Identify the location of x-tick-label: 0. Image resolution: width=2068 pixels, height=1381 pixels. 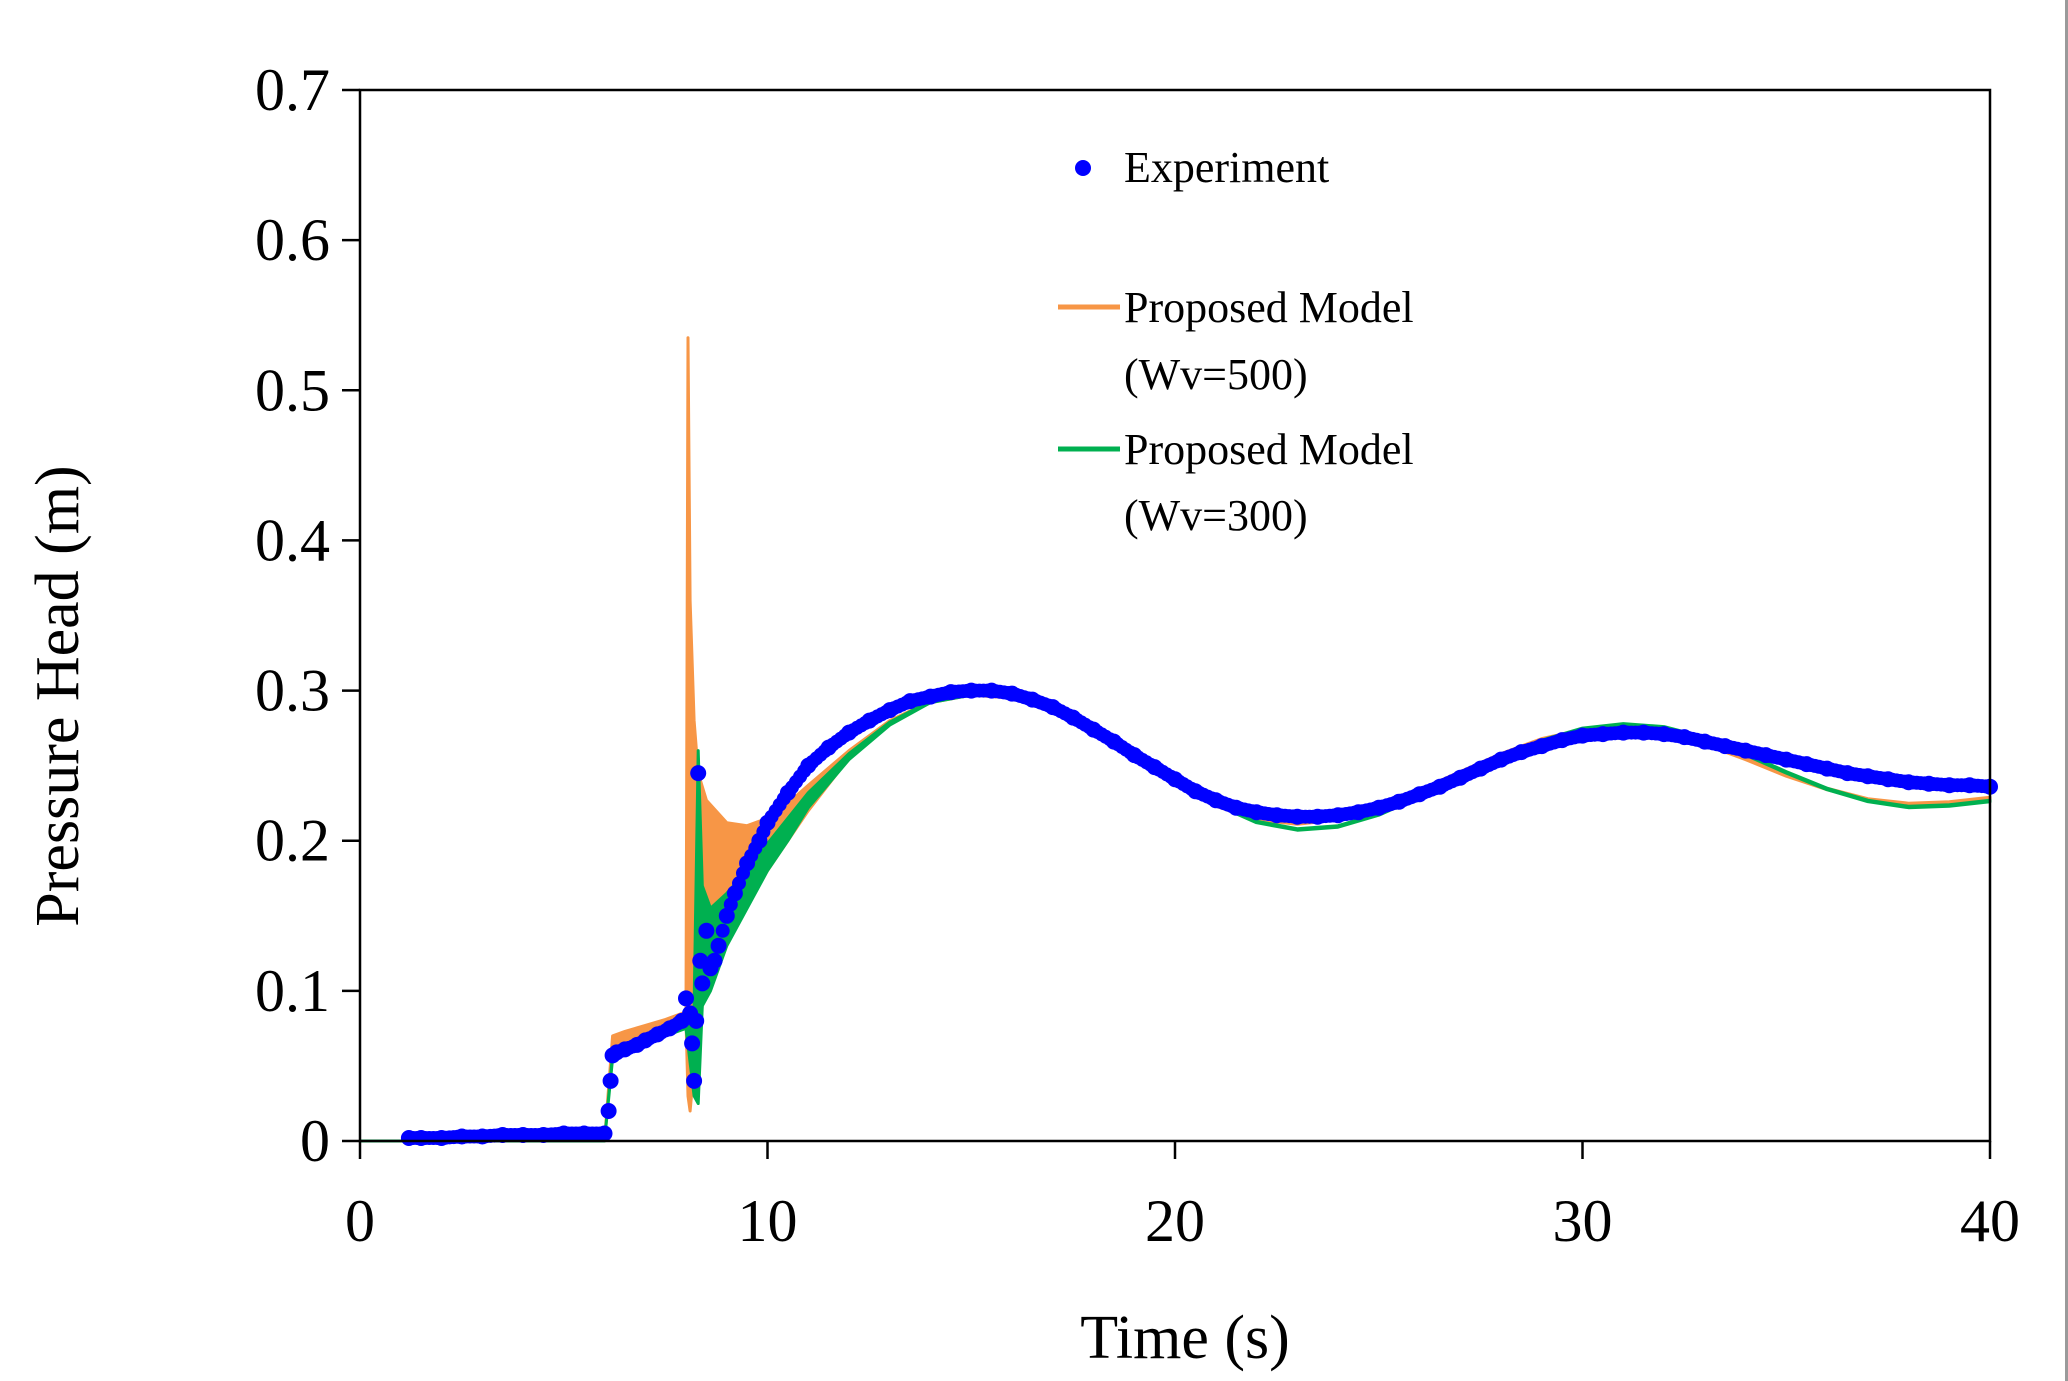
(360, 1221).